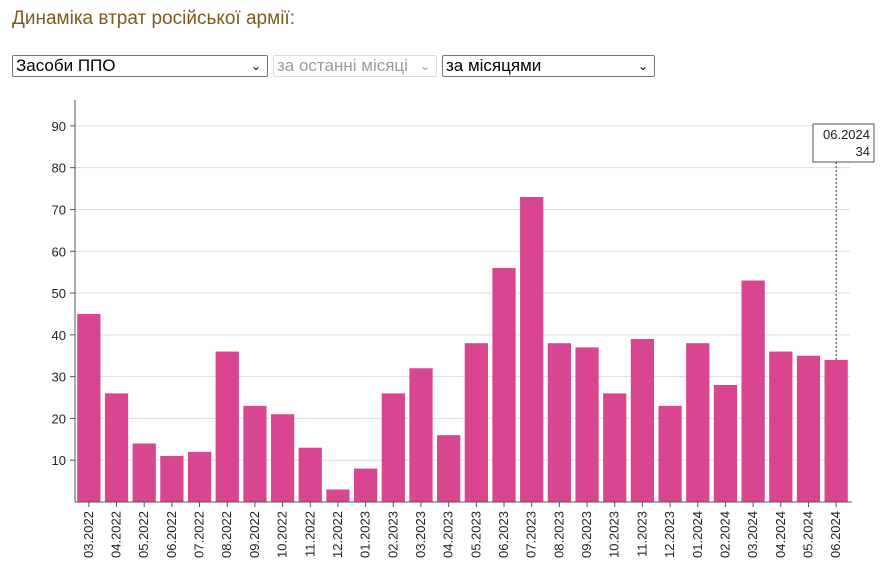  What do you see at coordinates (309, 534) in the screenshot?
I see `x-tick-label: 11.2022` at bounding box center [309, 534].